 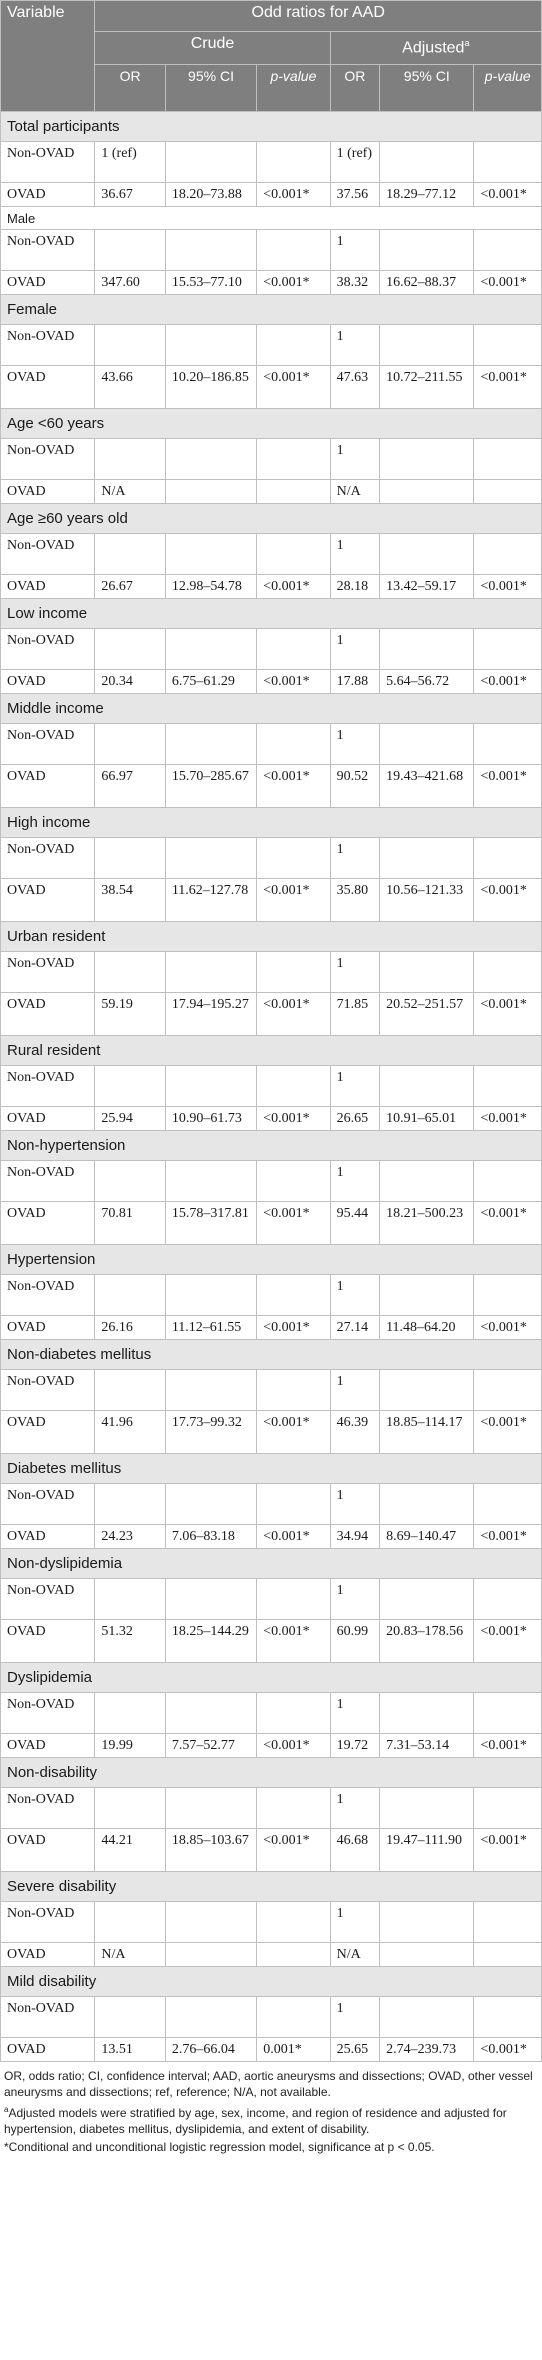 What do you see at coordinates (271, 708) in the screenshot?
I see `section-row: Middle income` at bounding box center [271, 708].